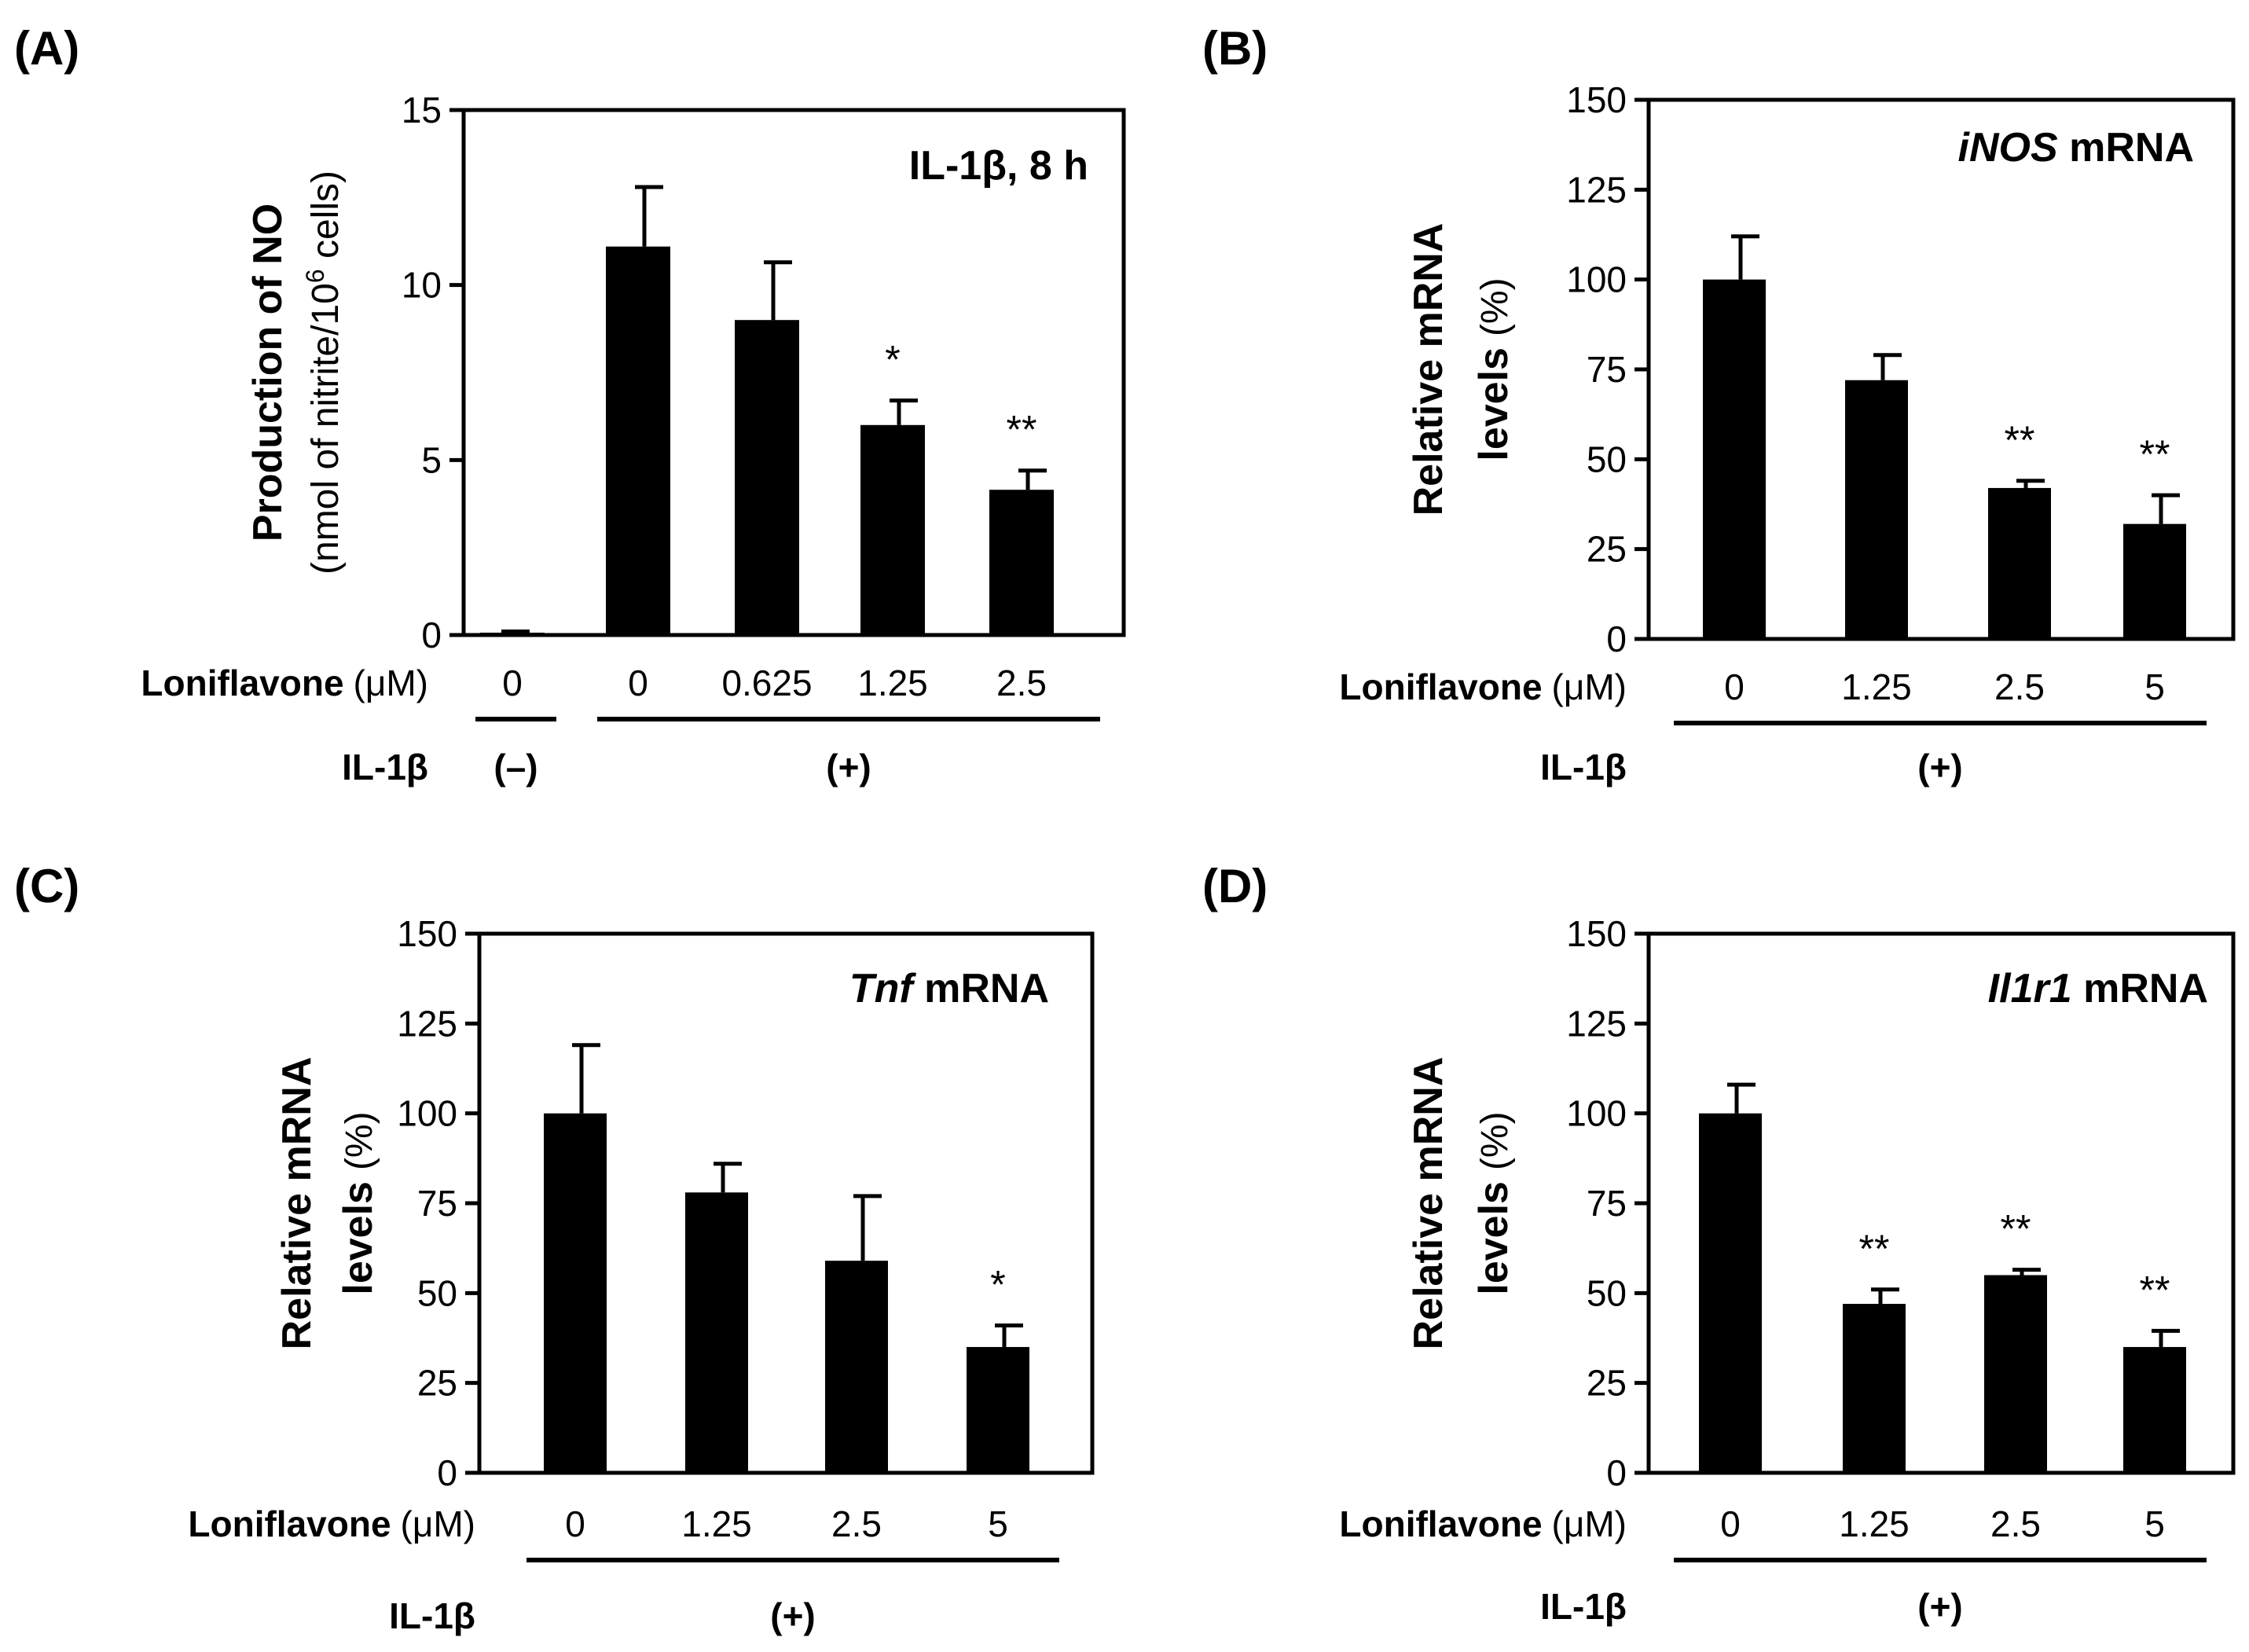 The image size is (2249, 1652). What do you see at coordinates (326, 429) in the screenshot?
I see `y-axis-sublabel-prefix: (nmol of nitrite/10` at bounding box center [326, 429].